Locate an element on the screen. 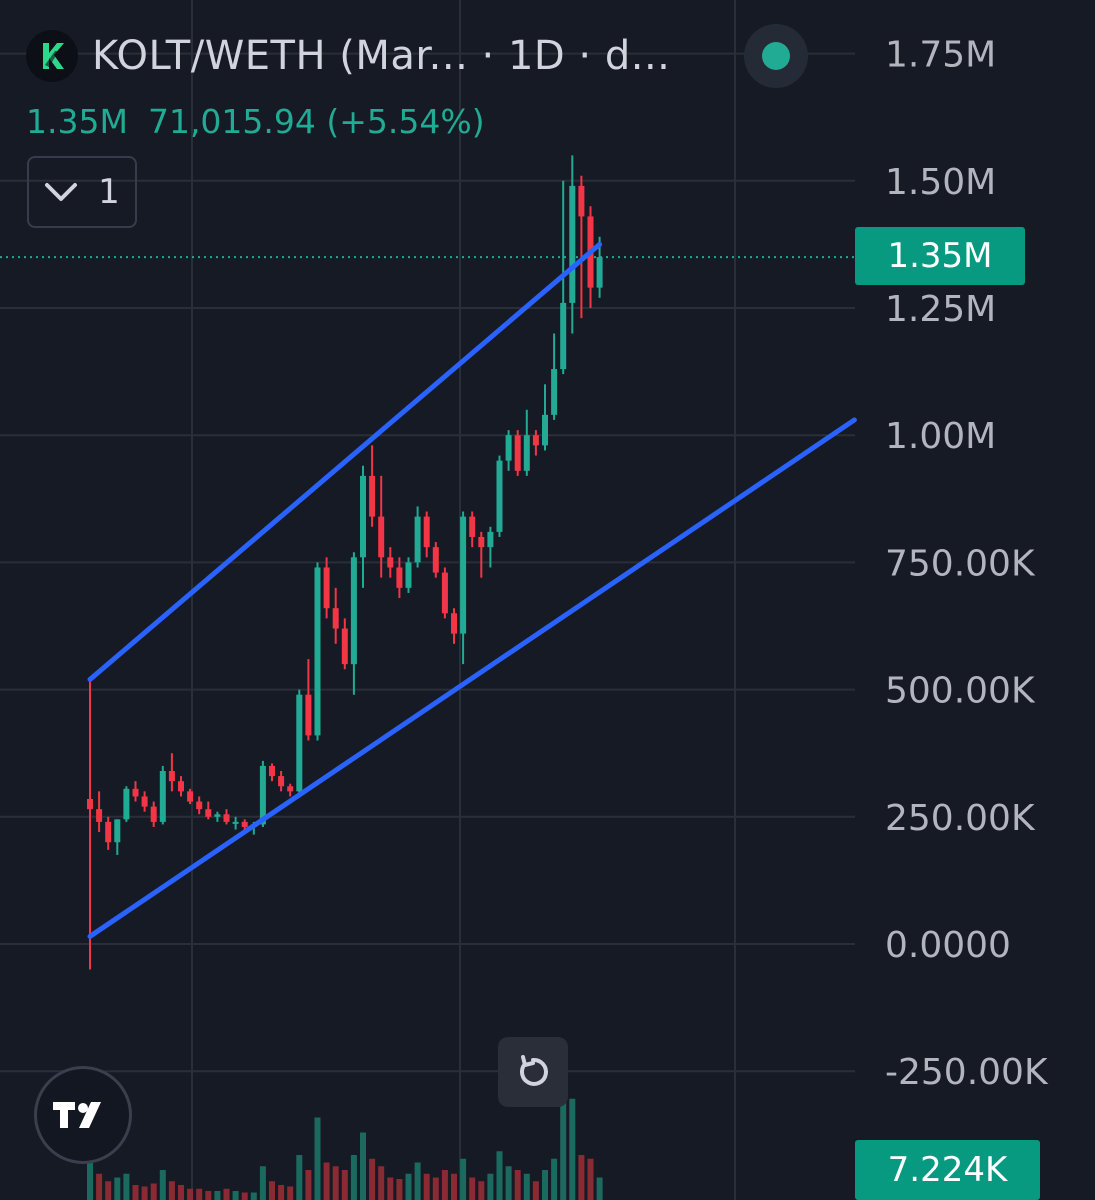 Image resolution: width=1095 pixels, height=1200 pixels. price-legend: 1.35M 71,015.94 (+5.54%) is located at coordinates (255, 121).